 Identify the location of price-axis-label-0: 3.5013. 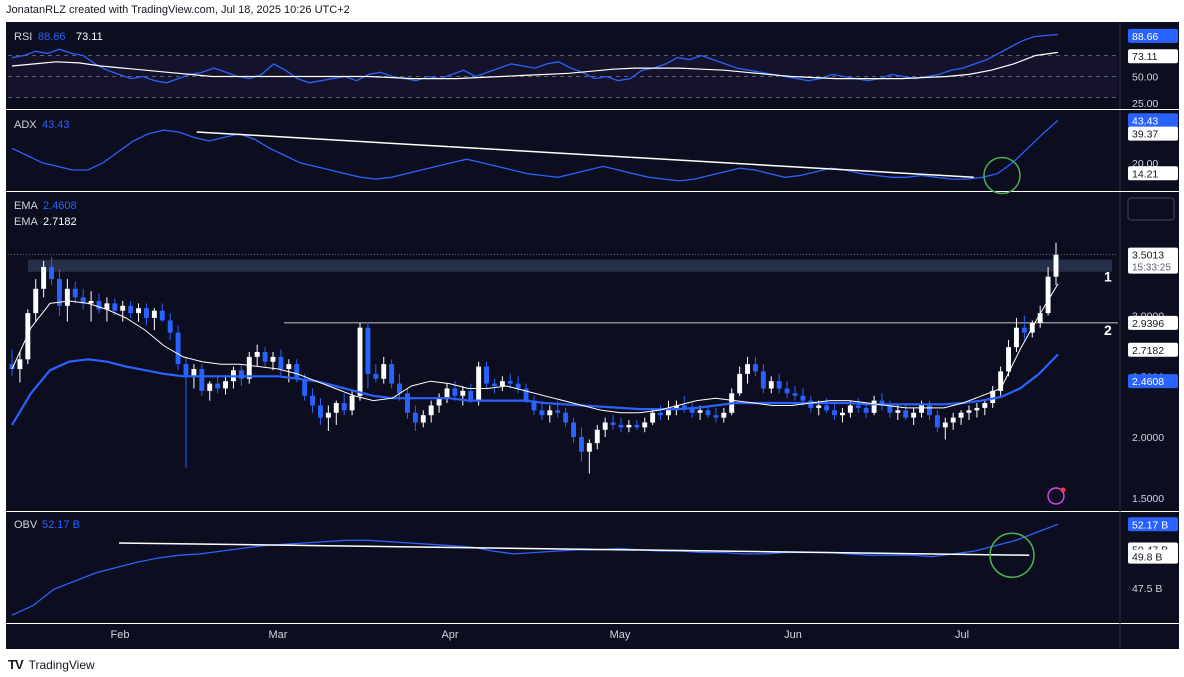
(1148, 256).